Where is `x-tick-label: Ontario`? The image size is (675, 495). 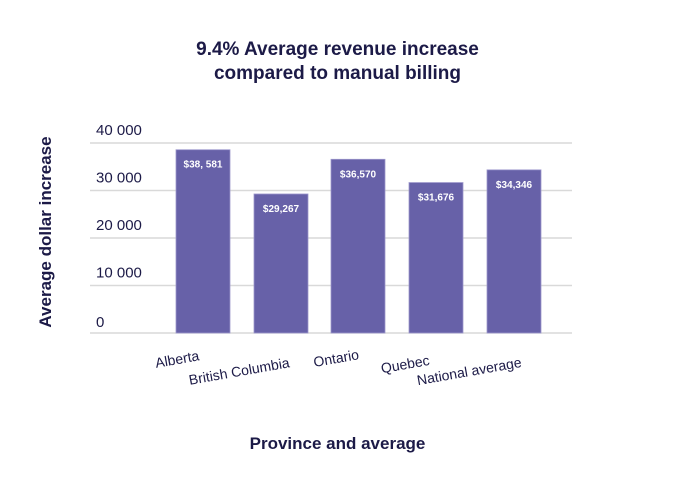
x-tick-label: Ontario is located at coordinates (336, 358).